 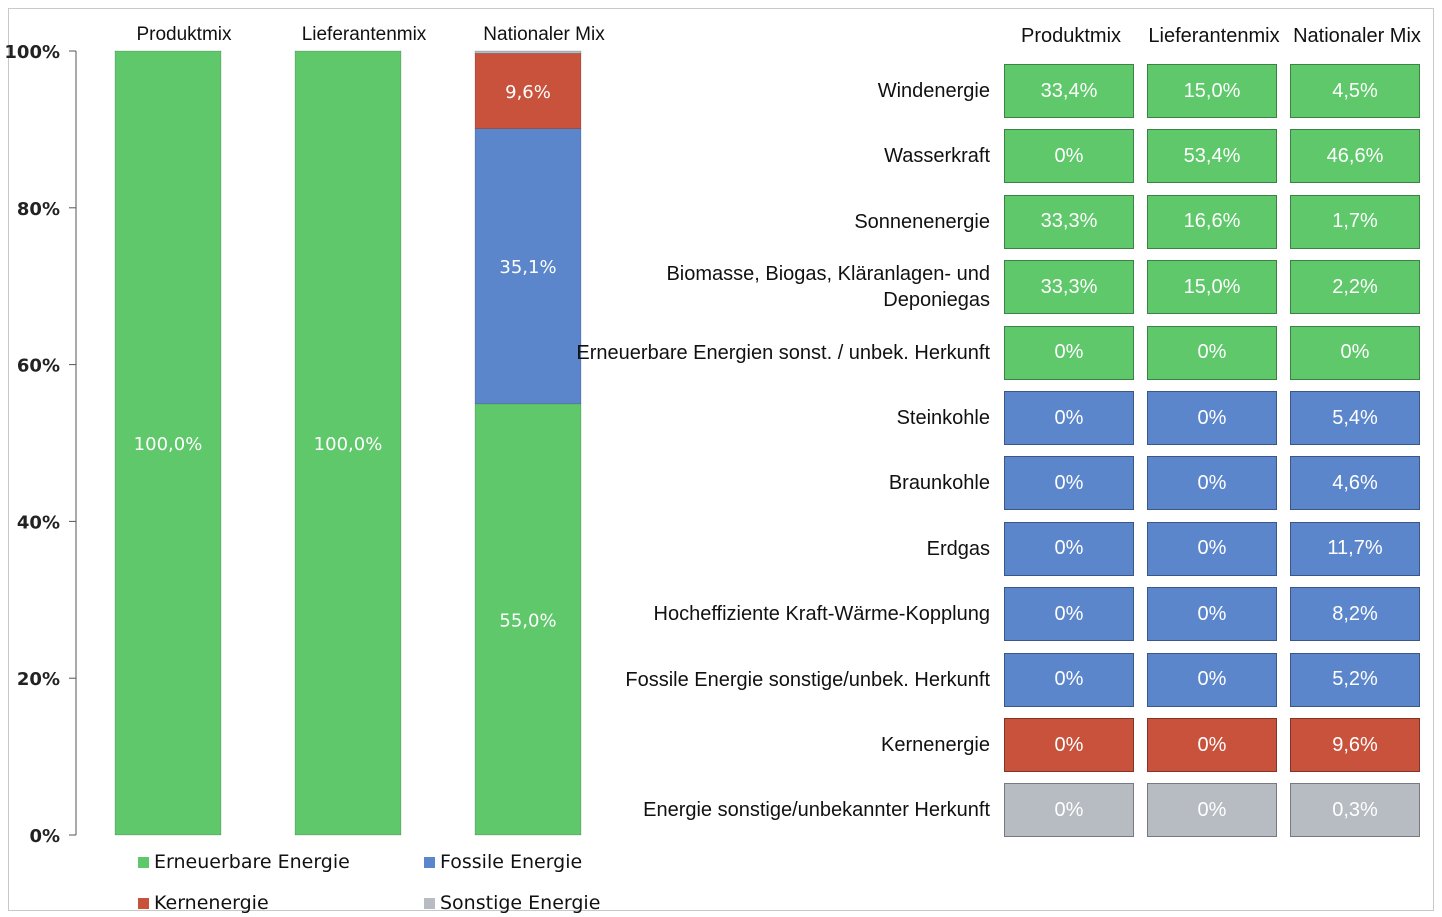 I want to click on table-row-label: Wasserkraft, so click(x=937, y=156).